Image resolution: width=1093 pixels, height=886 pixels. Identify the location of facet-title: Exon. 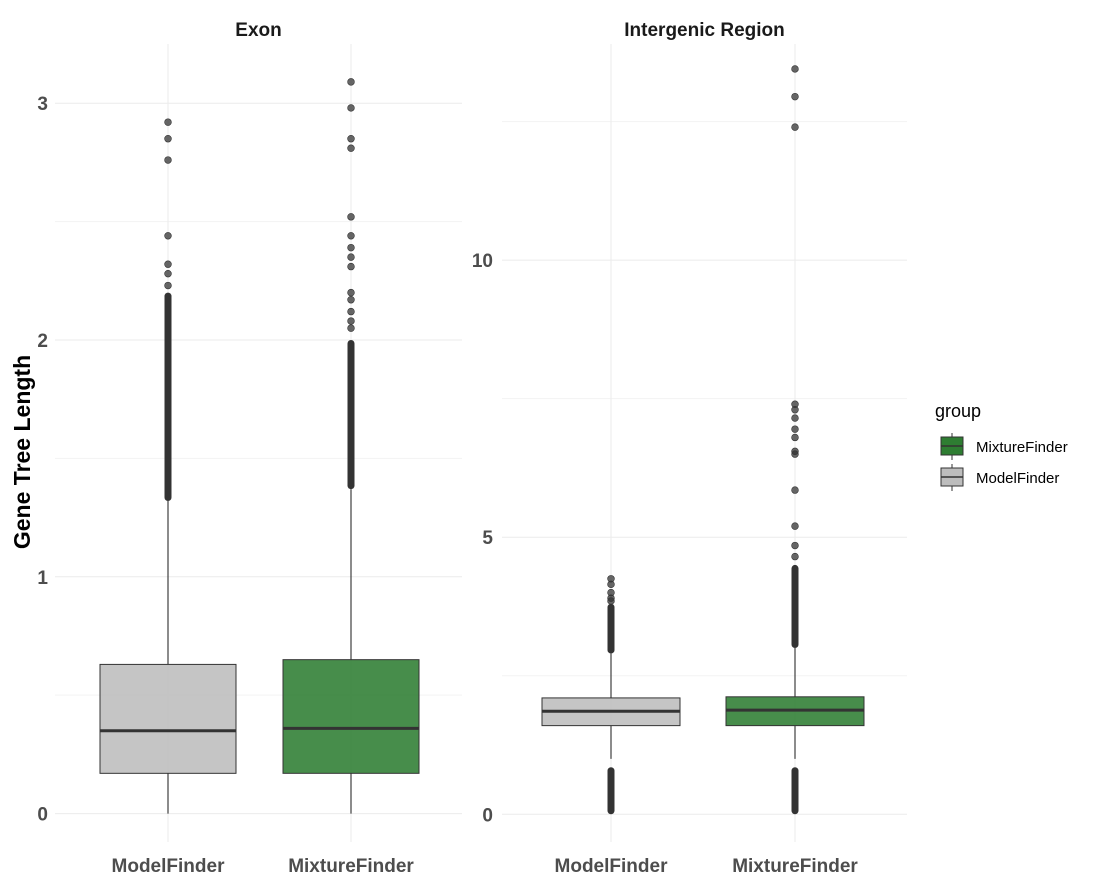
(258, 30).